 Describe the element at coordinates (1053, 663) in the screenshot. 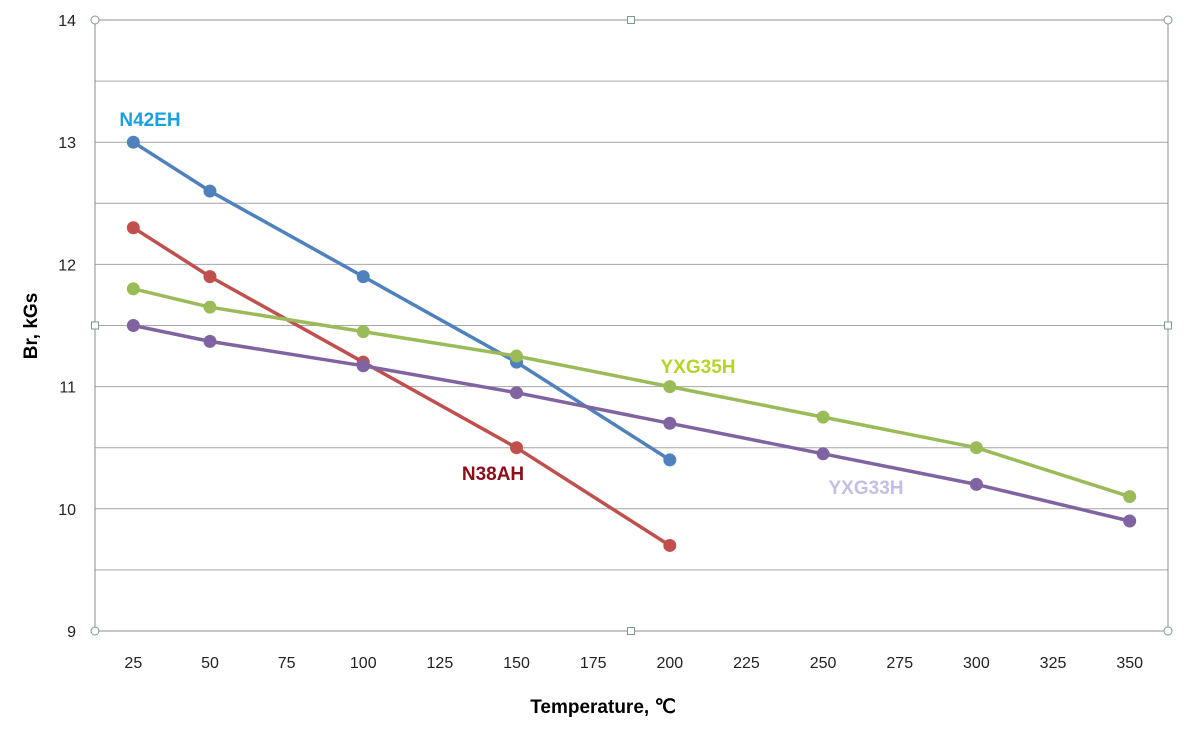

I see `x-tick-label: 325` at that location.